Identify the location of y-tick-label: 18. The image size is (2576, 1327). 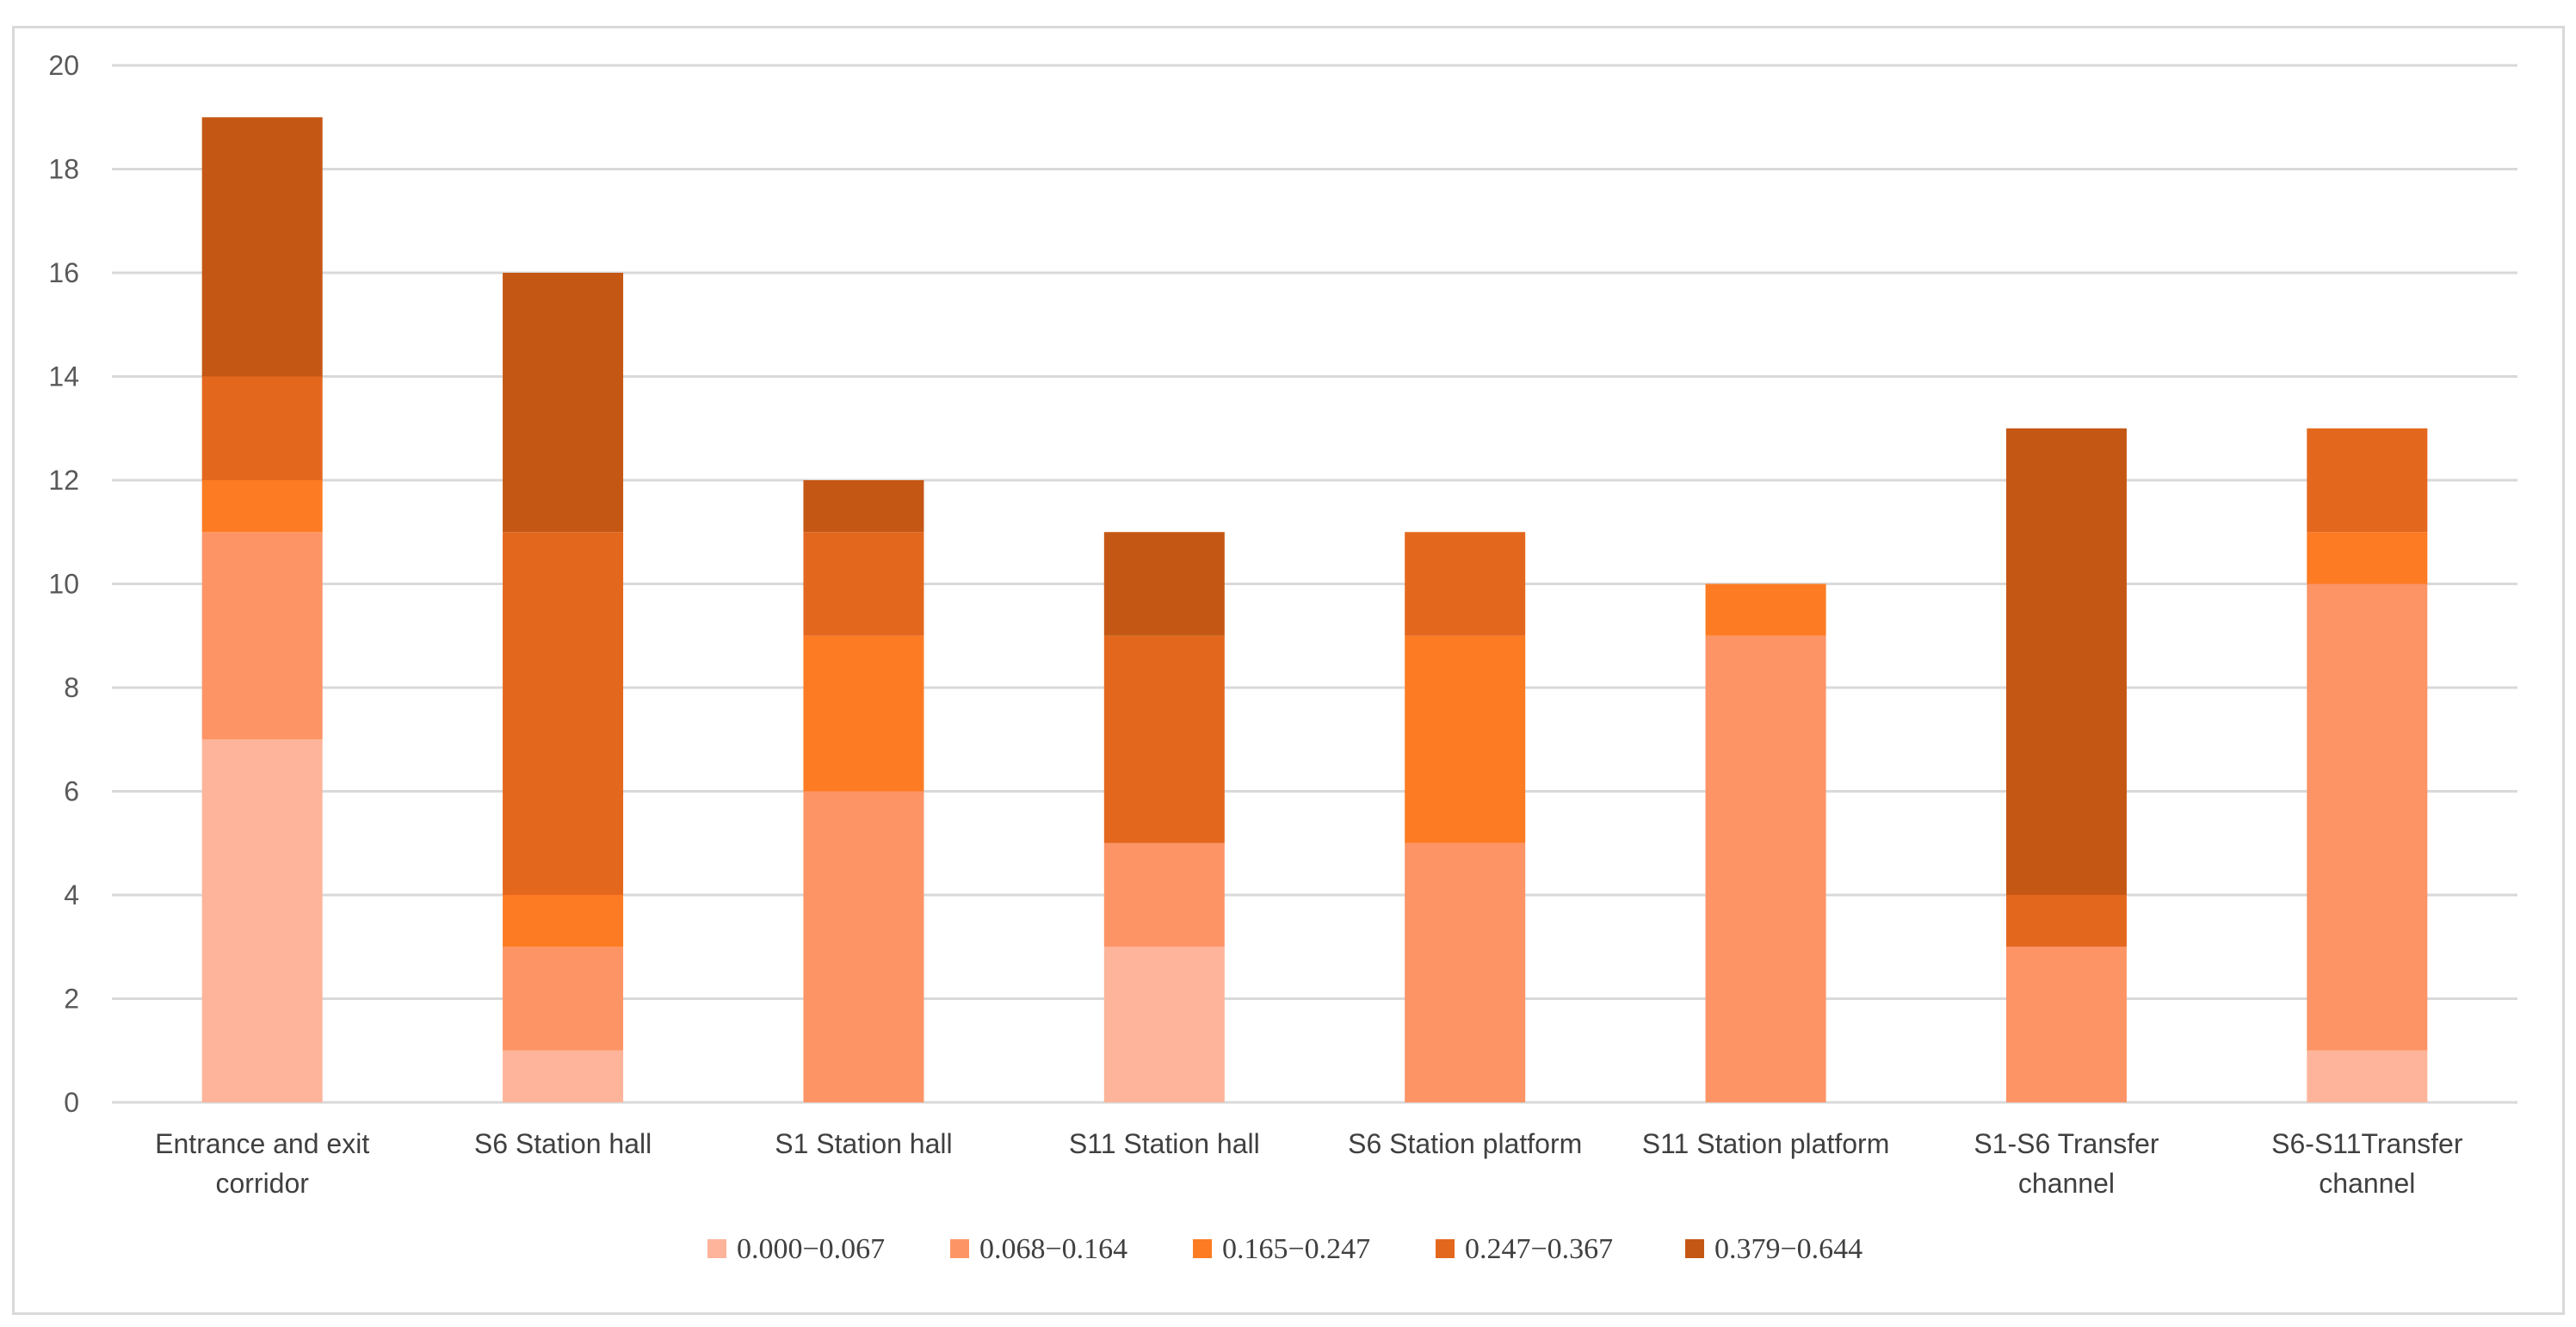
(63, 169).